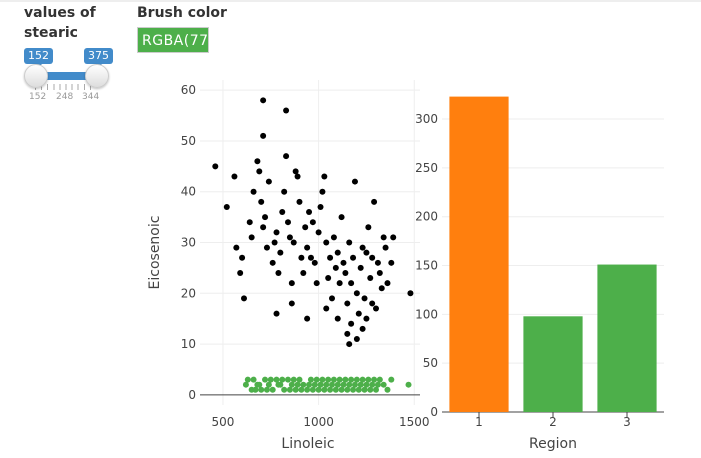 This screenshot has width=701, height=458. Describe the element at coordinates (426, 217) in the screenshot. I see `y-tick-label: 200` at that location.